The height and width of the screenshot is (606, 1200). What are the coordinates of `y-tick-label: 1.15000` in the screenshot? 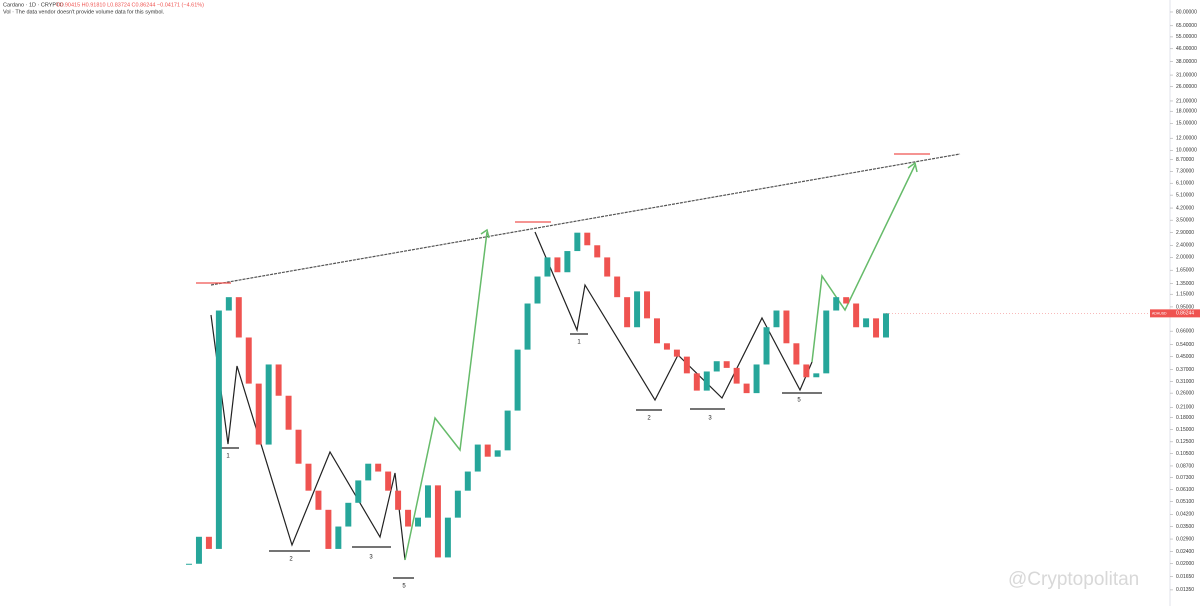 It's located at (1185, 295).